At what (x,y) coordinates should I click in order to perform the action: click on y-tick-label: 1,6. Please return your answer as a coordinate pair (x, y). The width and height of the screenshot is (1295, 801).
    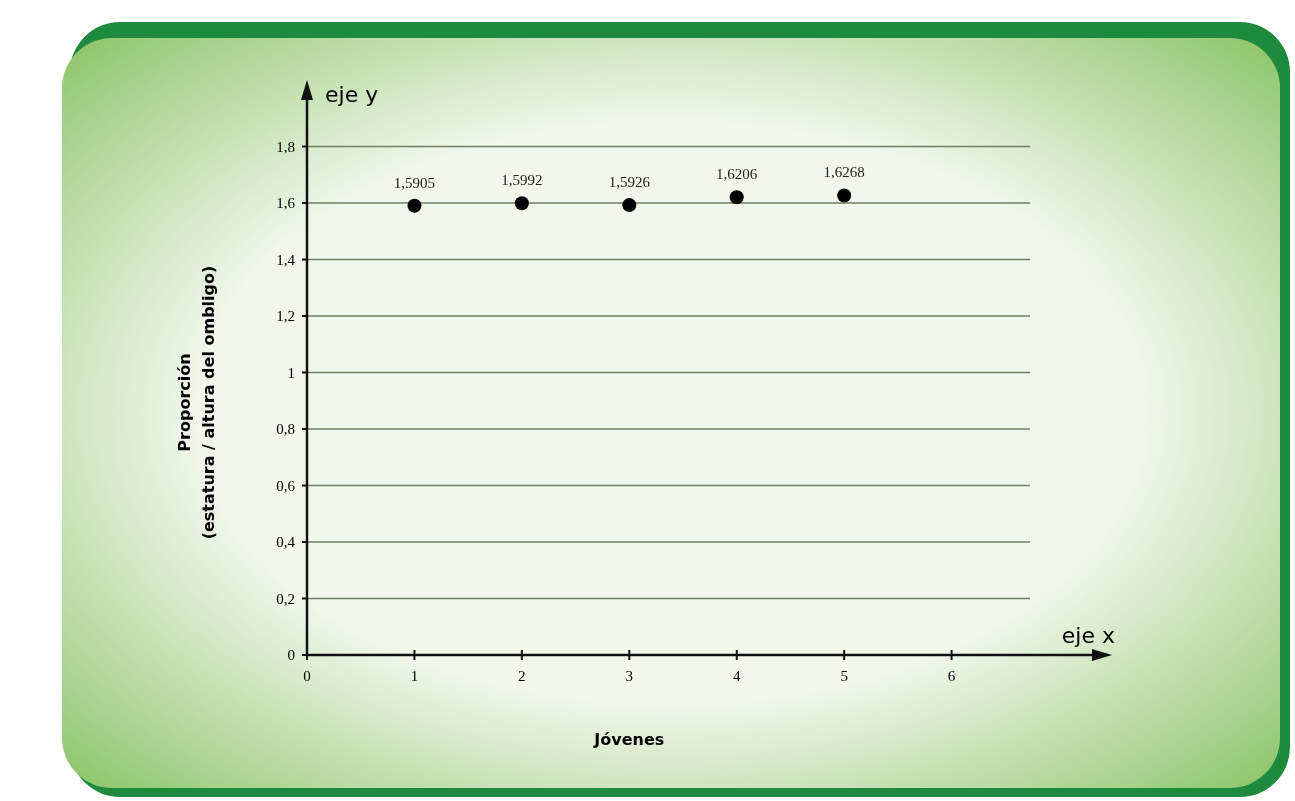
    Looking at the image, I should click on (286, 203).